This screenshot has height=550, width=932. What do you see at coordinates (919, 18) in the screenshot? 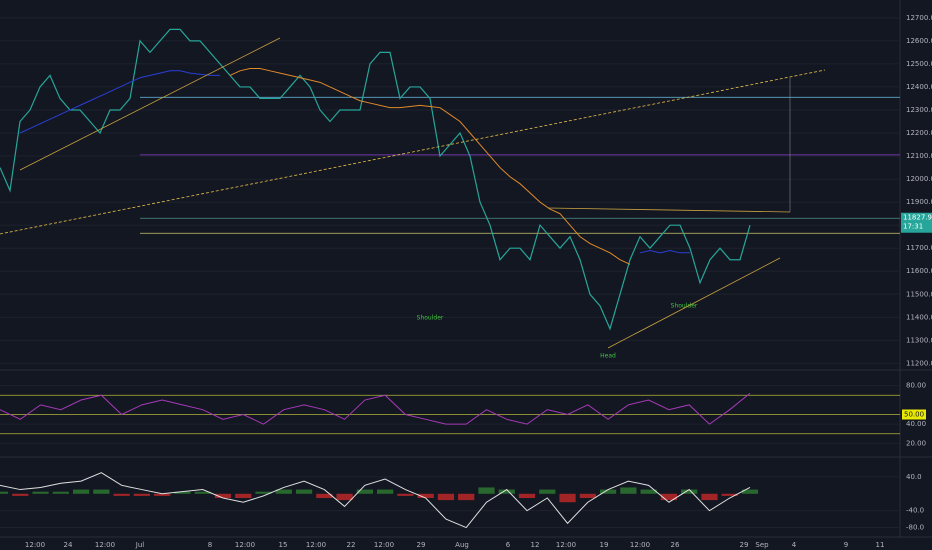
I see `y-tick-label: 12700.0` at bounding box center [919, 18].